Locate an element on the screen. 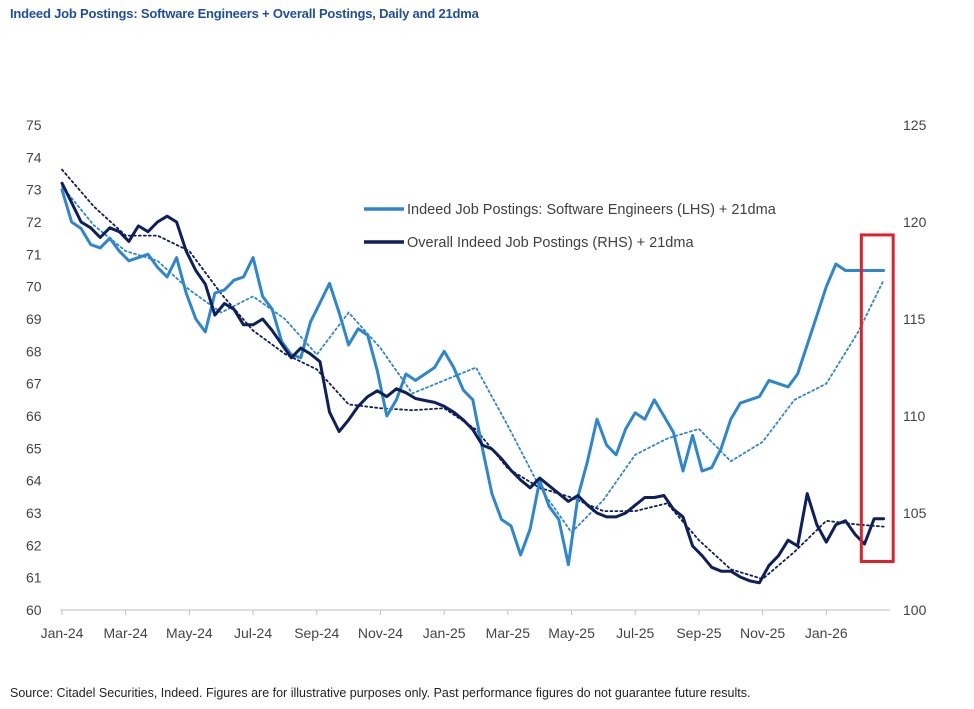 The width and height of the screenshot is (974, 709). y-right-tick-label: 125 is located at coordinates (915, 125).